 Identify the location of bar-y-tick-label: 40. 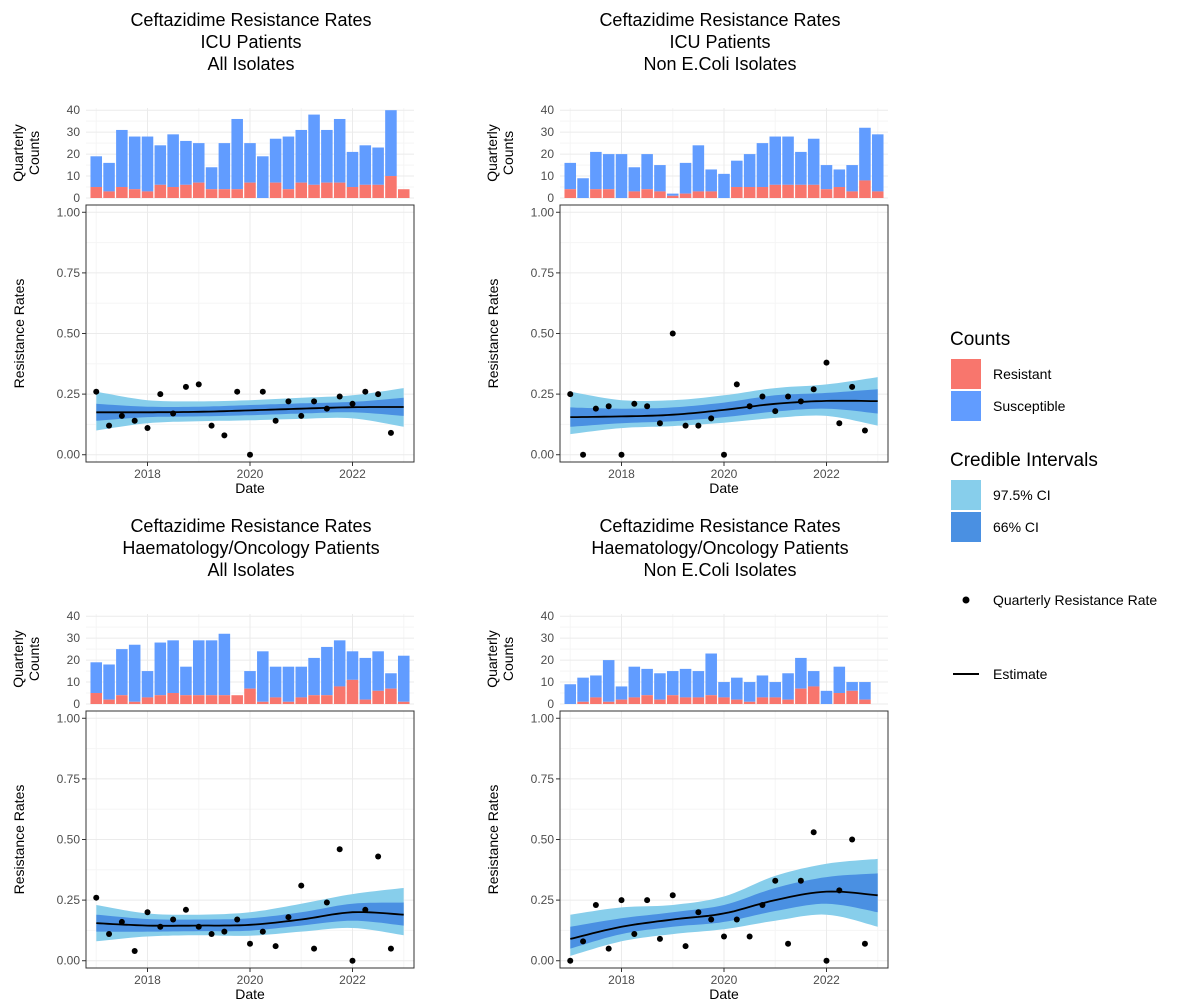
(548, 616).